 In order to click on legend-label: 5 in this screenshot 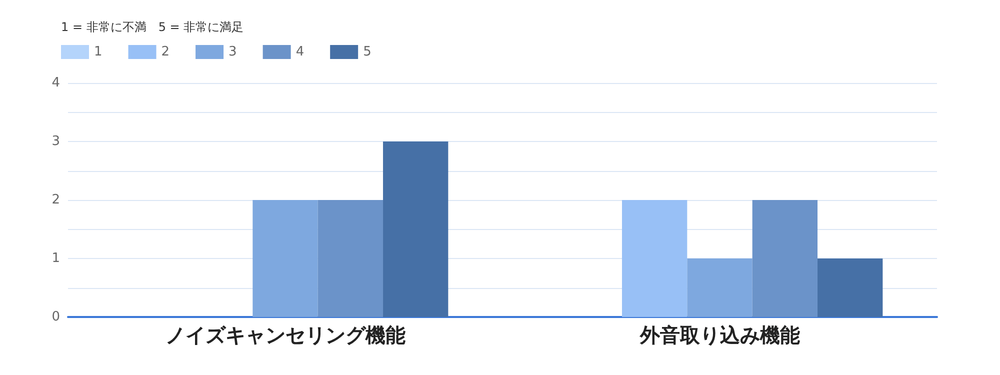, I will do `click(367, 52)`.